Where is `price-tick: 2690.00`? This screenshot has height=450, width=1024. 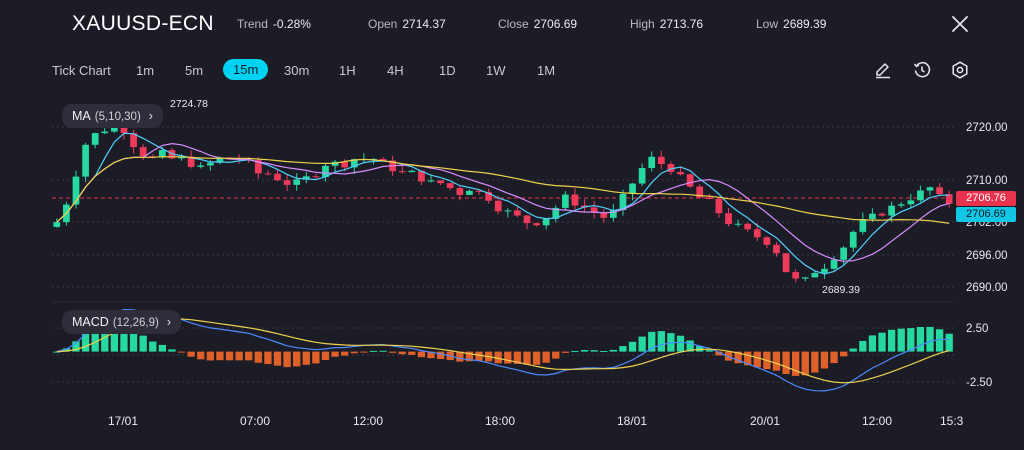
price-tick: 2690.00 is located at coordinates (987, 288).